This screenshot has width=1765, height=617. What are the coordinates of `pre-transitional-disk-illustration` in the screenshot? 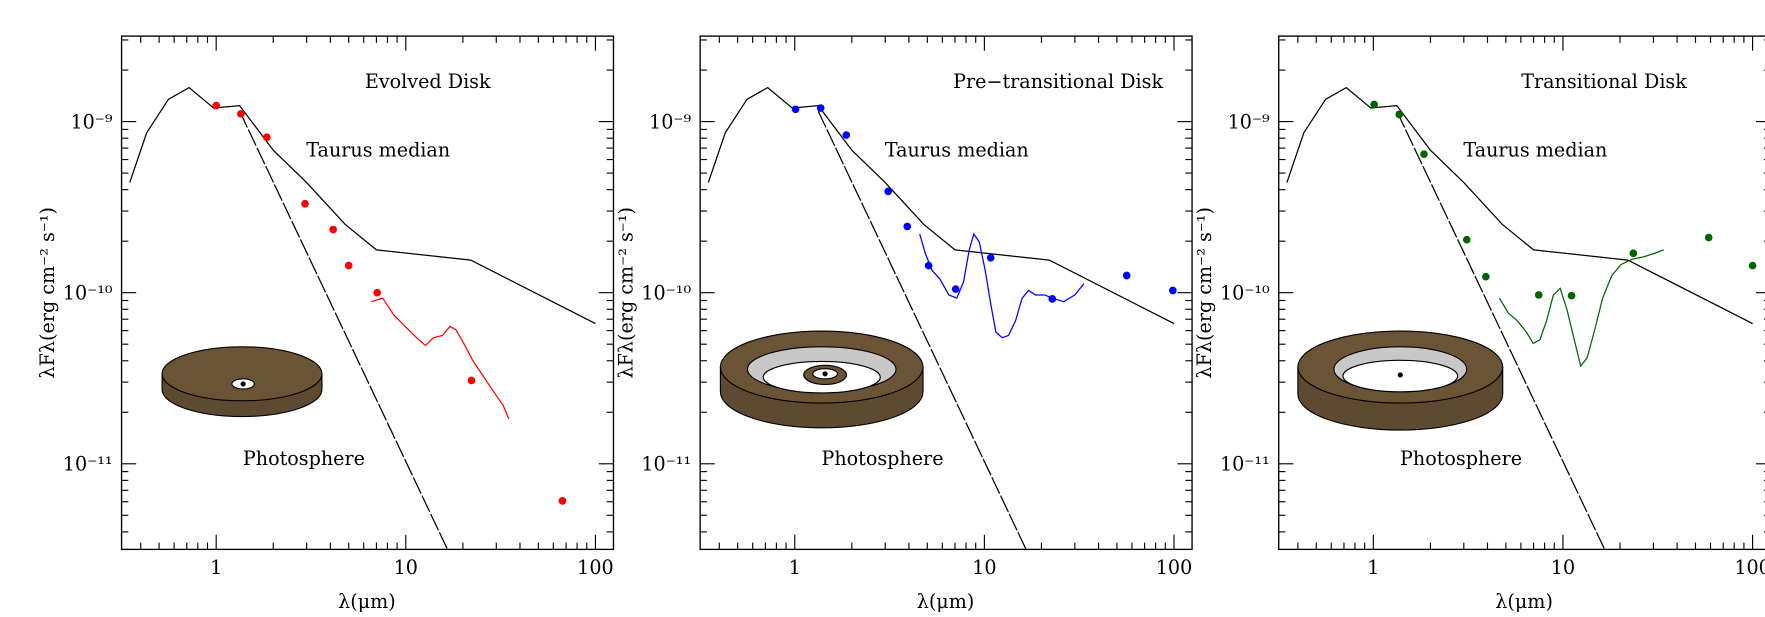 It's located at (821, 379).